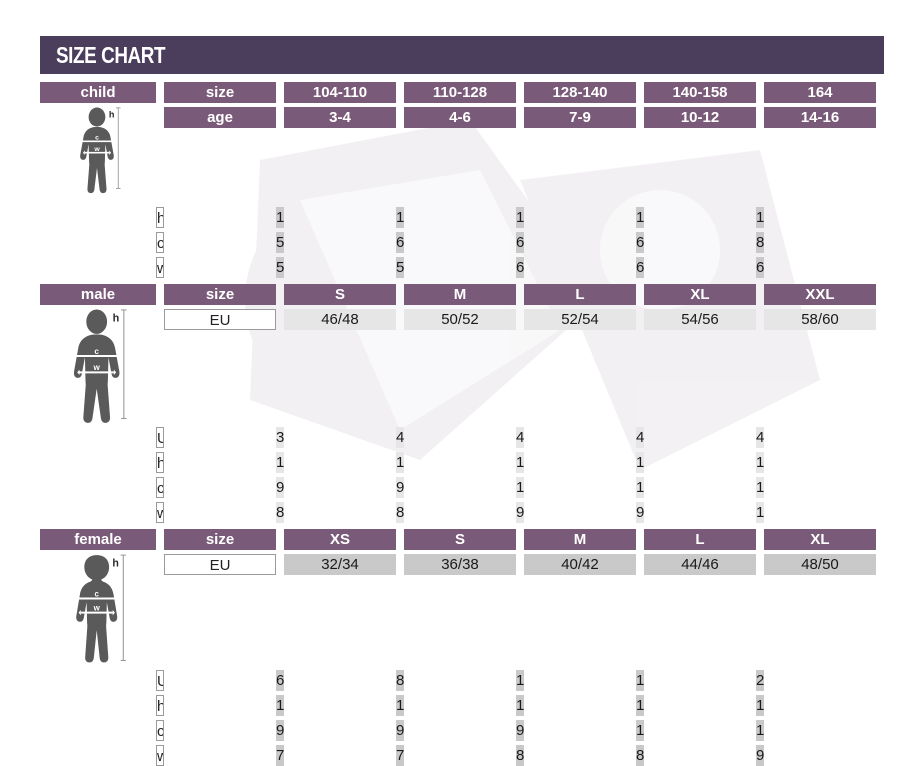  I want to click on cell-child-chest-4: 83-87, so click(760, 242).